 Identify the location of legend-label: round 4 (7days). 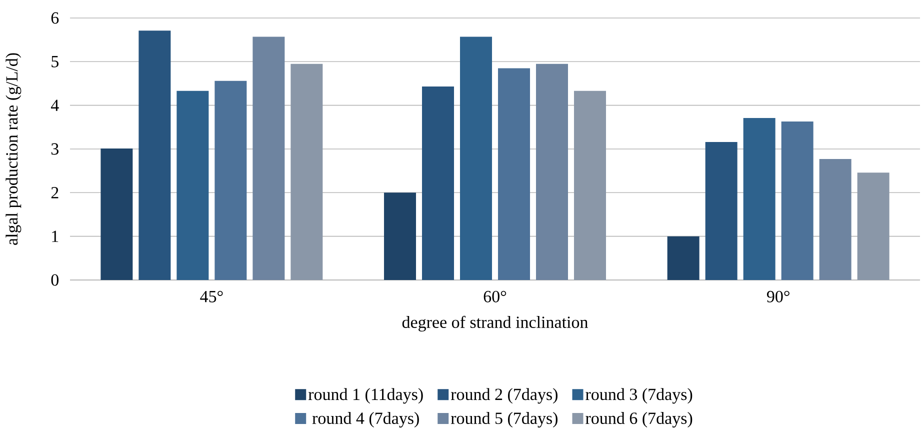
(365, 420).